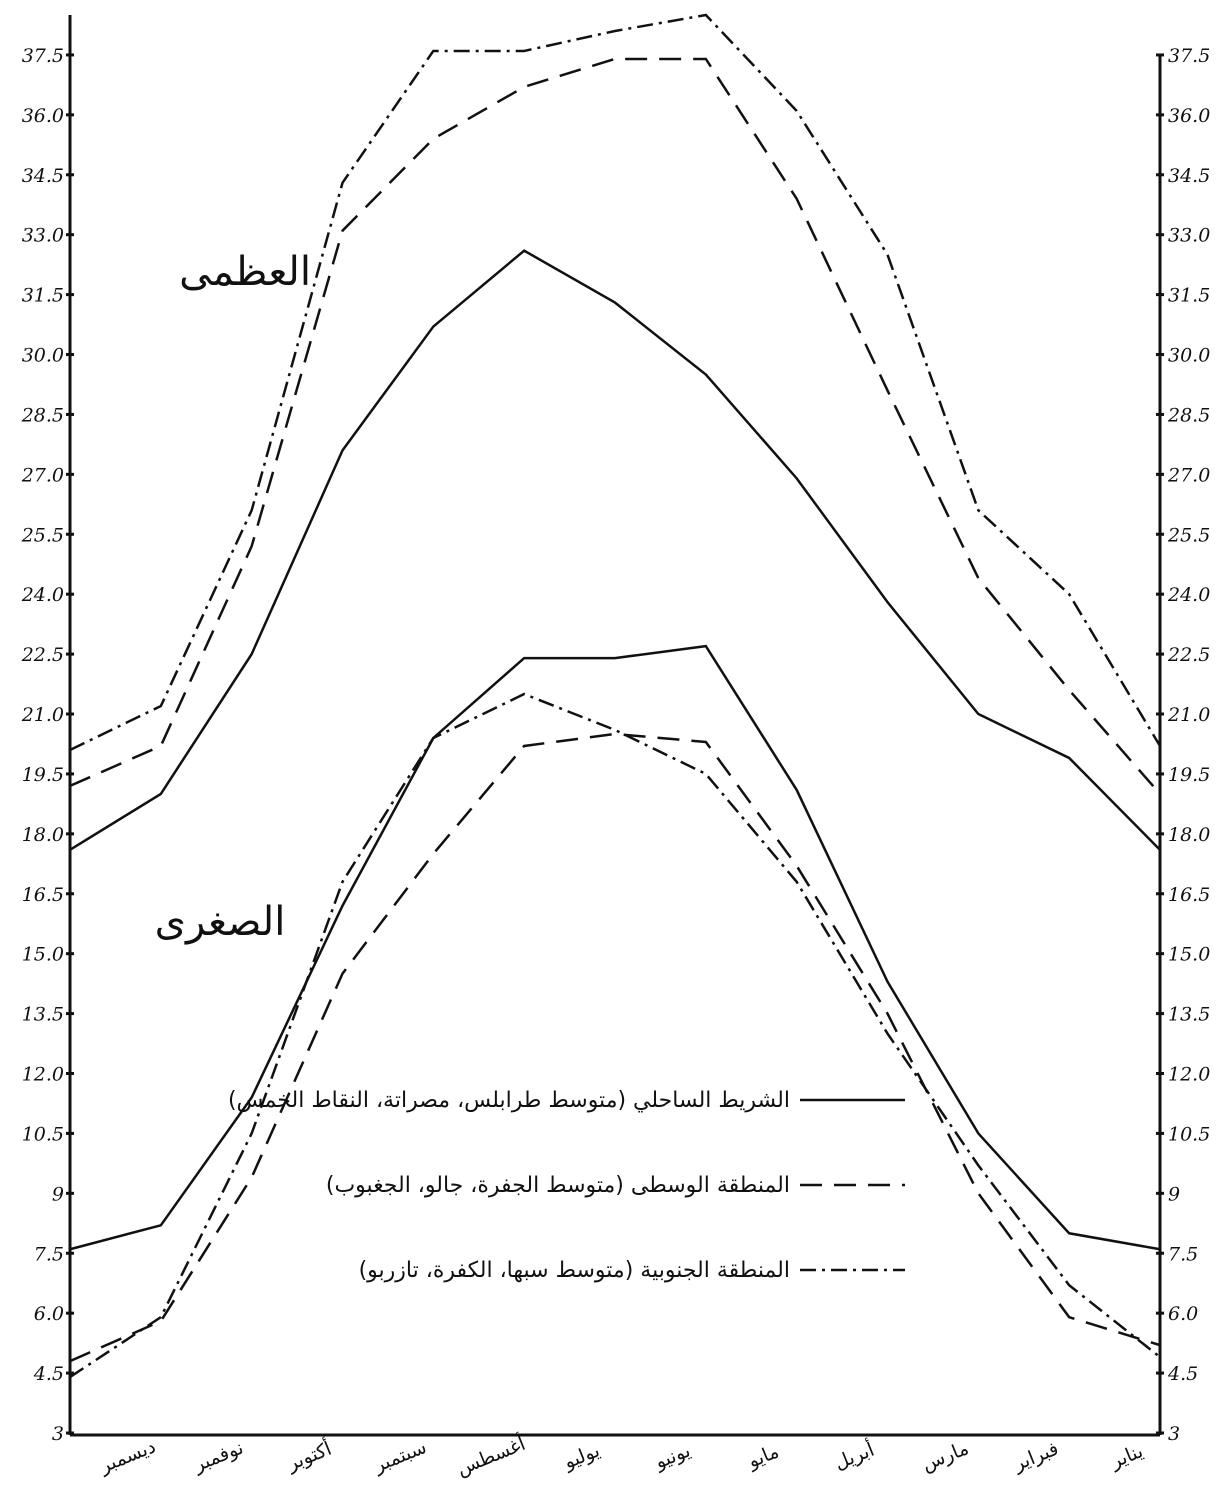  What do you see at coordinates (1189, 116) in the screenshot?
I see `y-tick-label-right: 36.0` at bounding box center [1189, 116].